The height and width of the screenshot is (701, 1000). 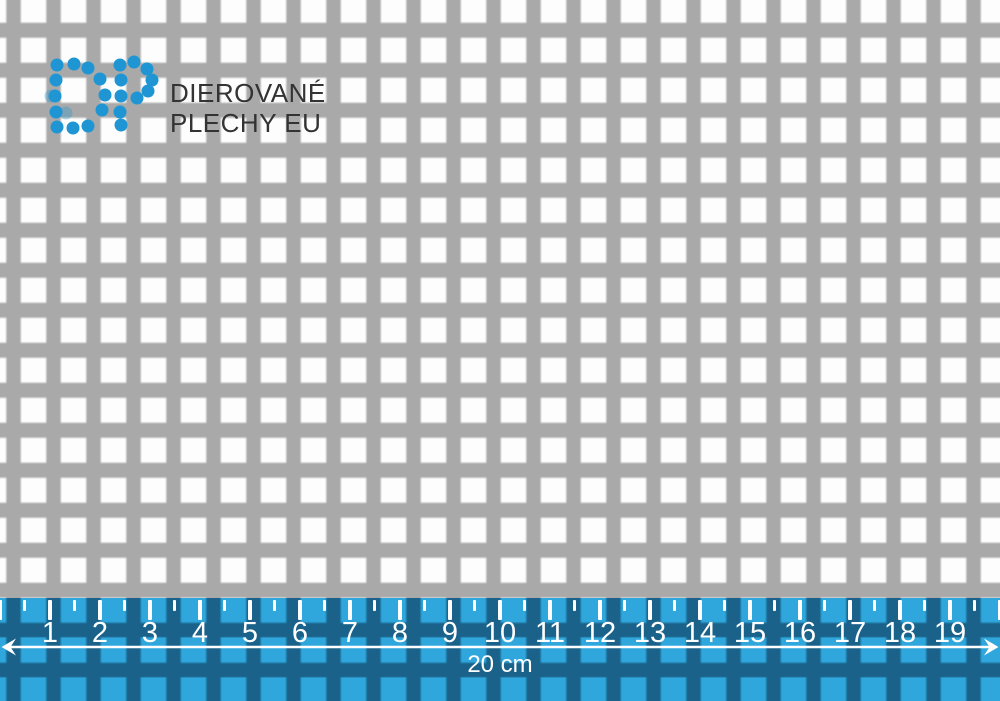 I want to click on ruler-number: 9, so click(x=450, y=633).